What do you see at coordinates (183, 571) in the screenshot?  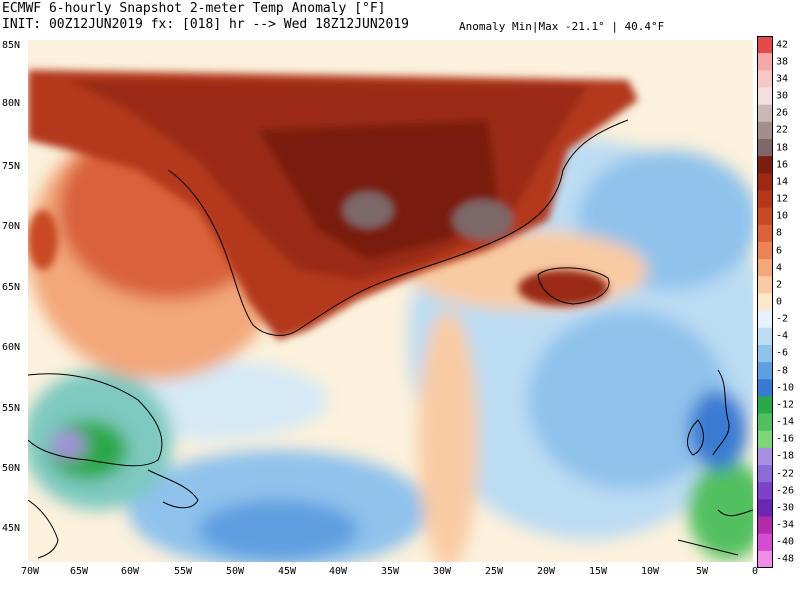 I see `lon-label-55w: 55W` at bounding box center [183, 571].